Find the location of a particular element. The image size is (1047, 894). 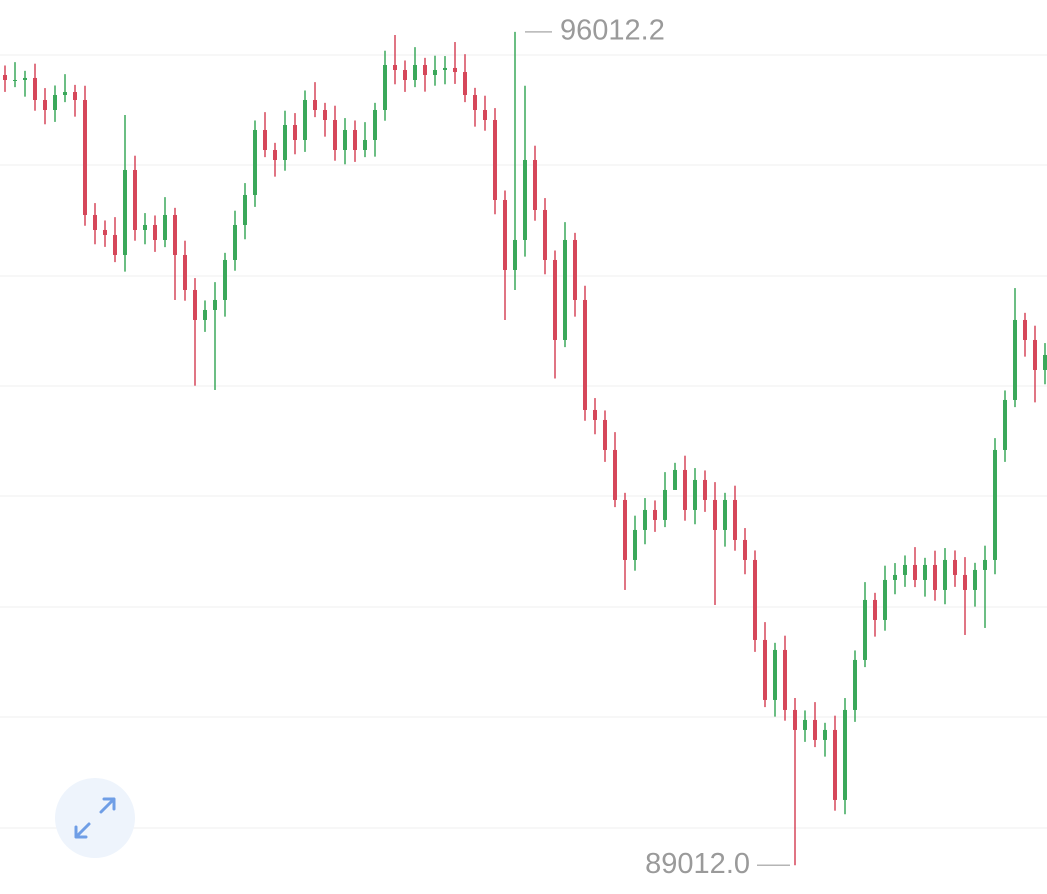

min-label: 89012.0 is located at coordinates (697, 864).